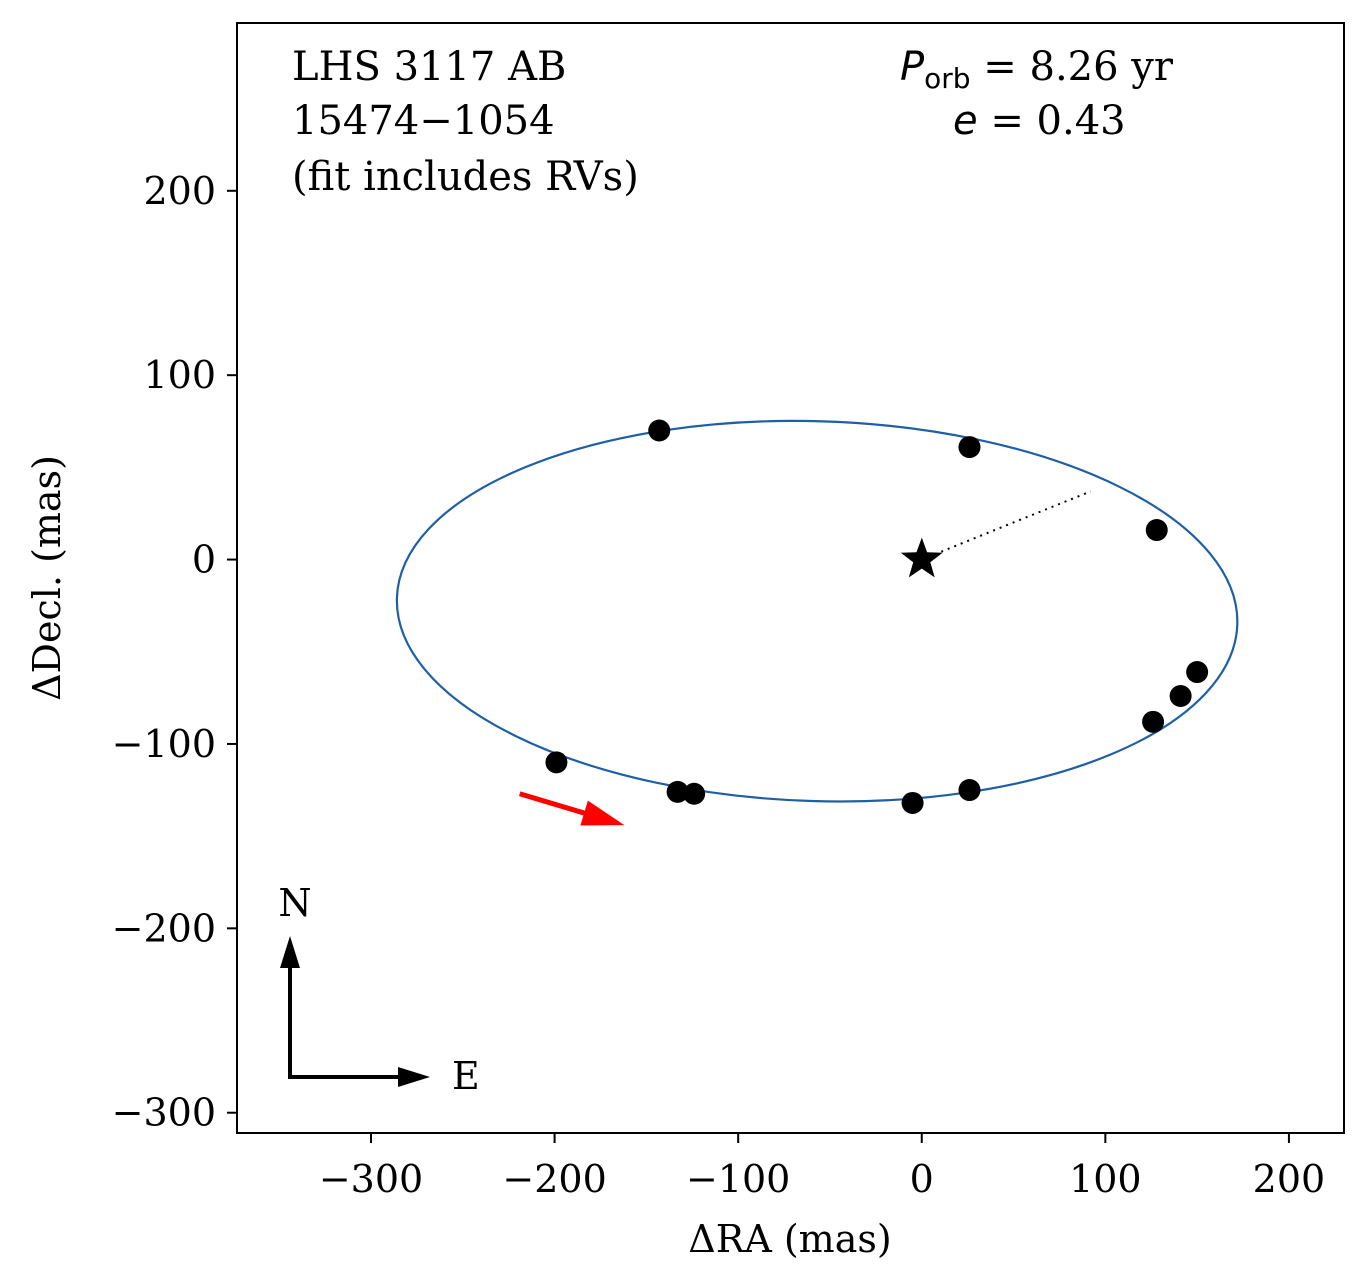  What do you see at coordinates (423, 121) in the screenshot?
I see `system-id-label: 15474−1054` at bounding box center [423, 121].